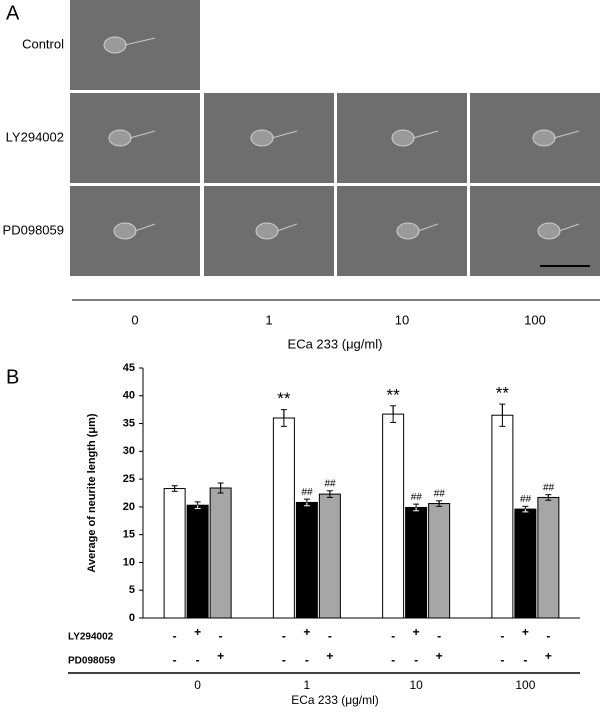 Image resolution: width=600 pixels, height=714 pixels. I want to click on column-label: 1, so click(268, 319).